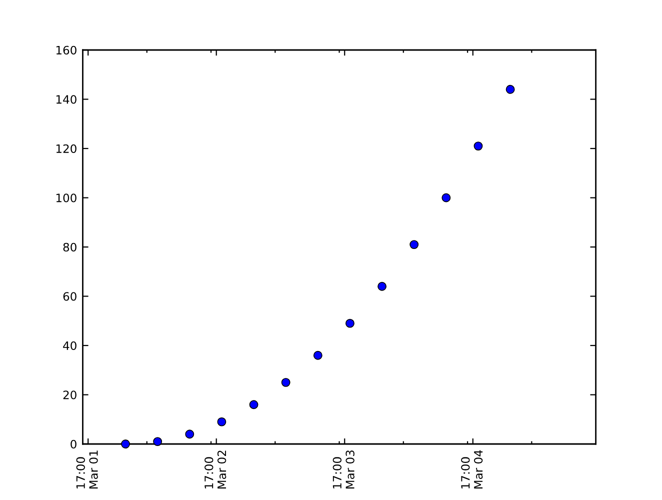 This screenshot has height=500, width=662. I want to click on y-tick-label: 140, so click(66, 99).